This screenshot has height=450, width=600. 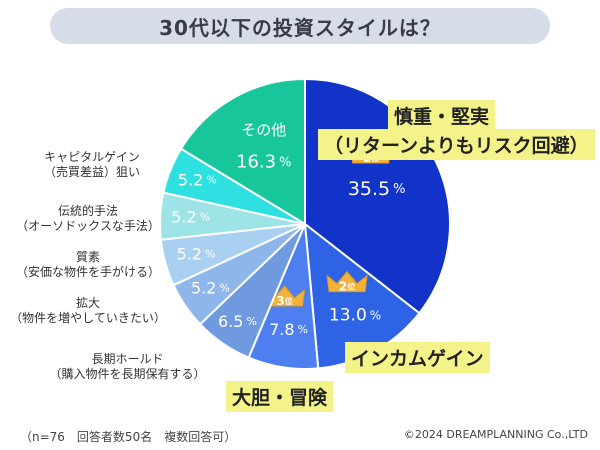 What do you see at coordinates (190, 216) in the screenshot?
I see `value-label-6: 5.2%` at bounding box center [190, 216].